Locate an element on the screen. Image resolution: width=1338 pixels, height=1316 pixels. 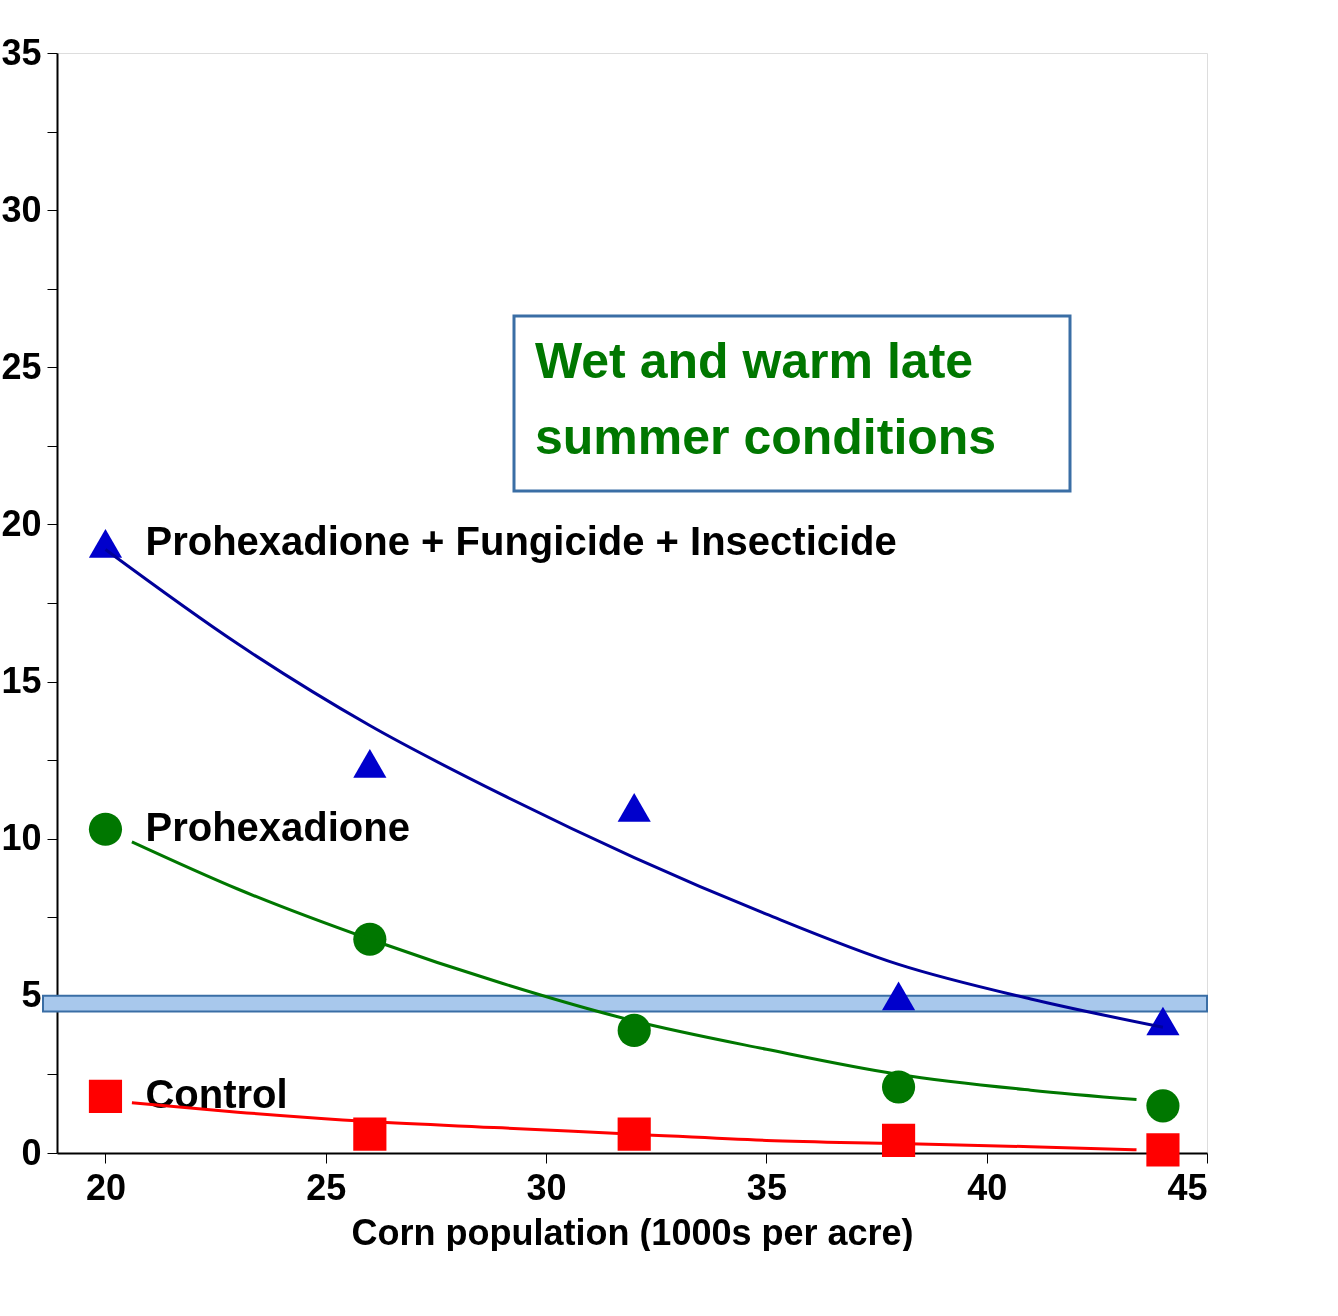
annotation: Wet and warm late summer conditions is located at coordinates (766, 399).